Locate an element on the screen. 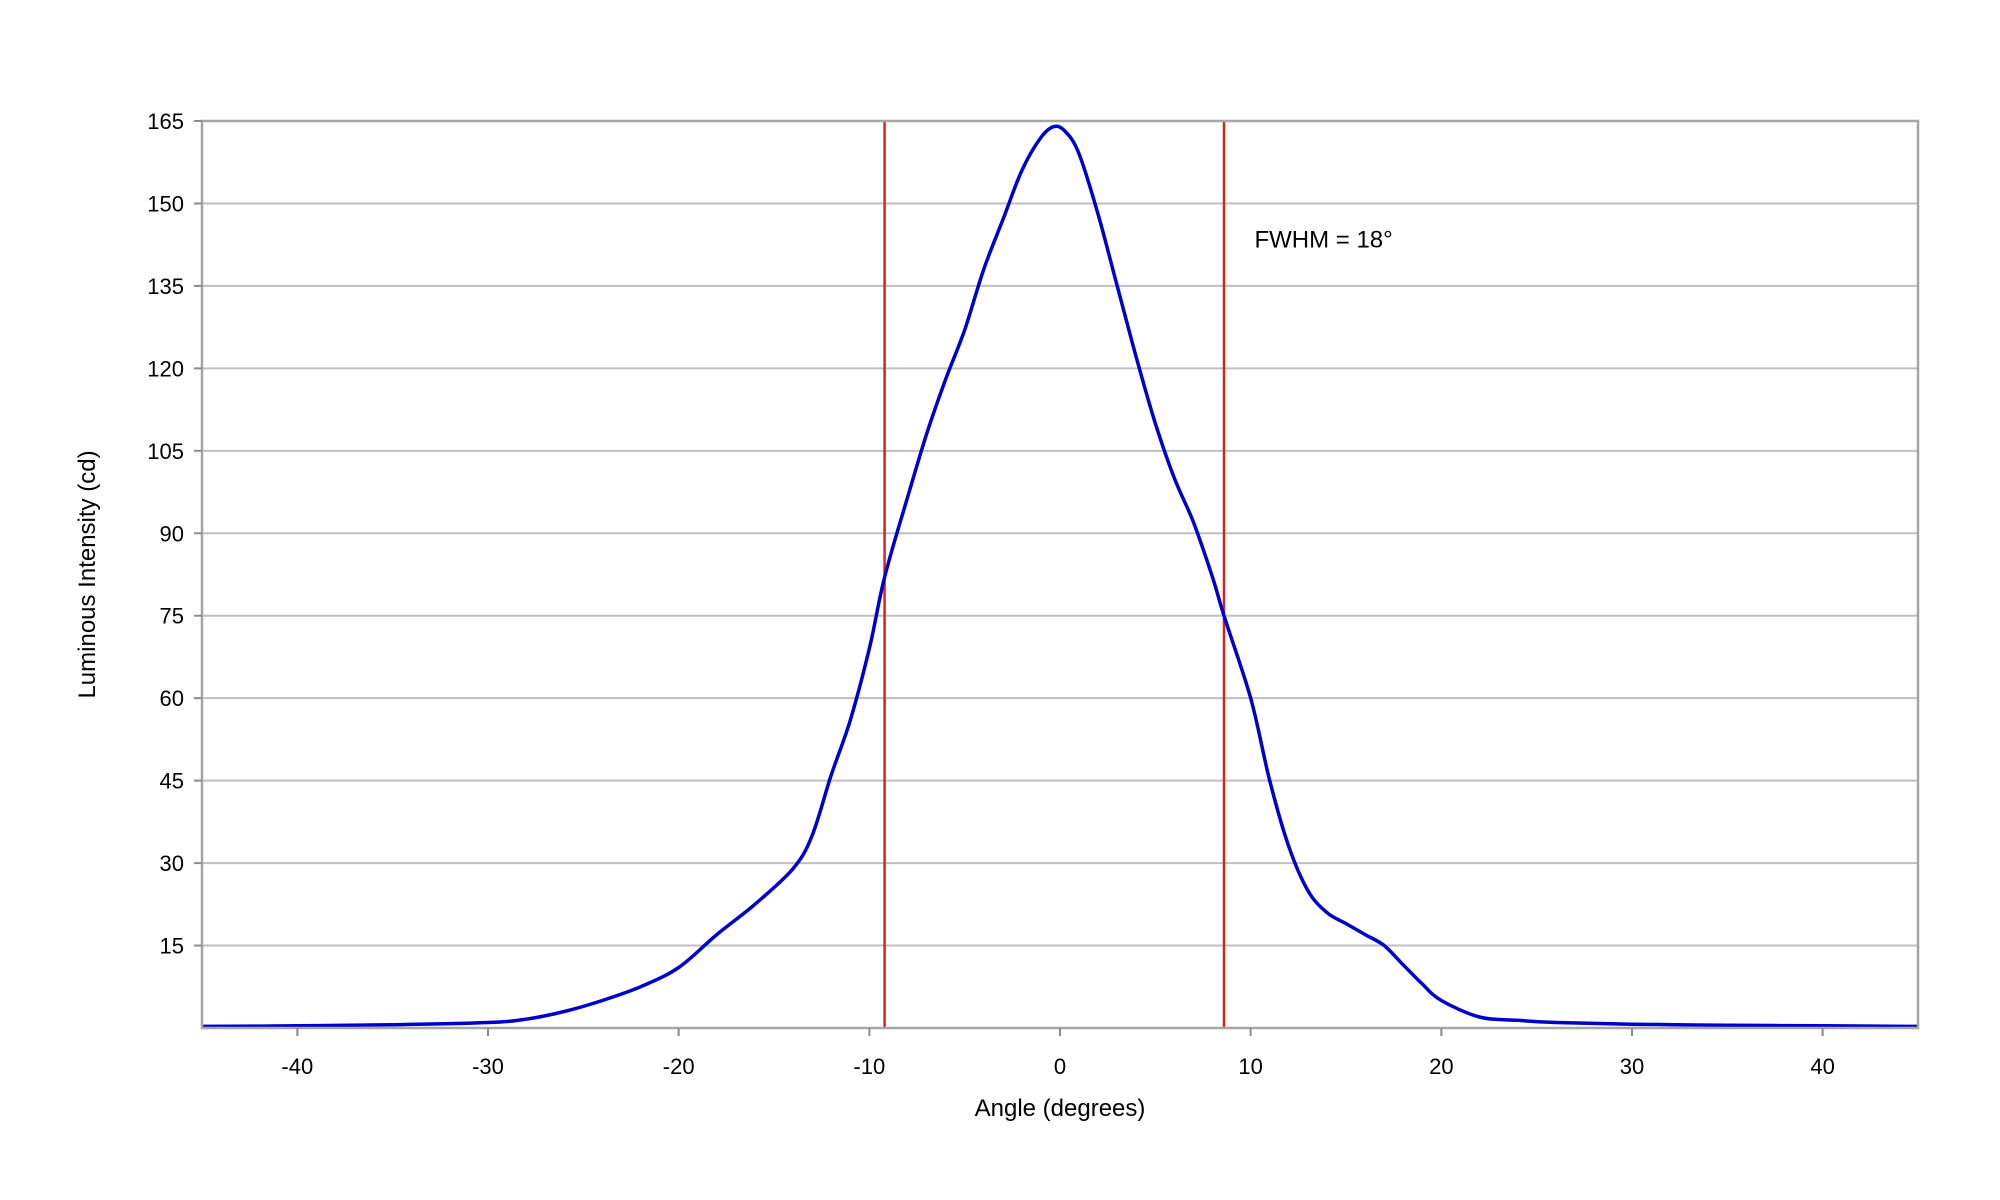 This screenshot has height=1200, width=2000. x-tick-label: 30 is located at coordinates (1632, 1066).